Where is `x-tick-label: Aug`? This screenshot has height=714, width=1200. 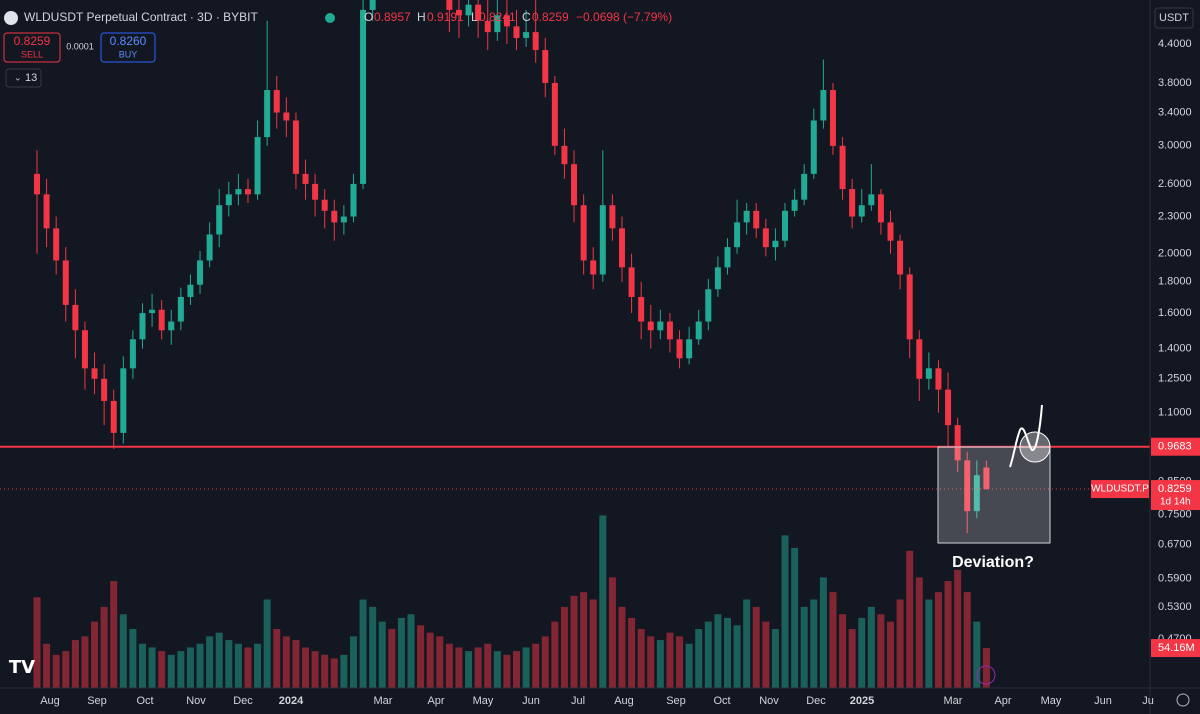
x-tick-label: Aug is located at coordinates (50, 701).